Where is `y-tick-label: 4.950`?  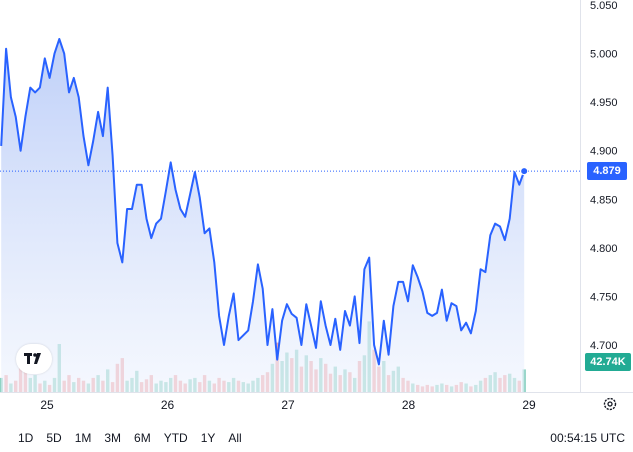 y-tick-label: 4.950 is located at coordinates (604, 103).